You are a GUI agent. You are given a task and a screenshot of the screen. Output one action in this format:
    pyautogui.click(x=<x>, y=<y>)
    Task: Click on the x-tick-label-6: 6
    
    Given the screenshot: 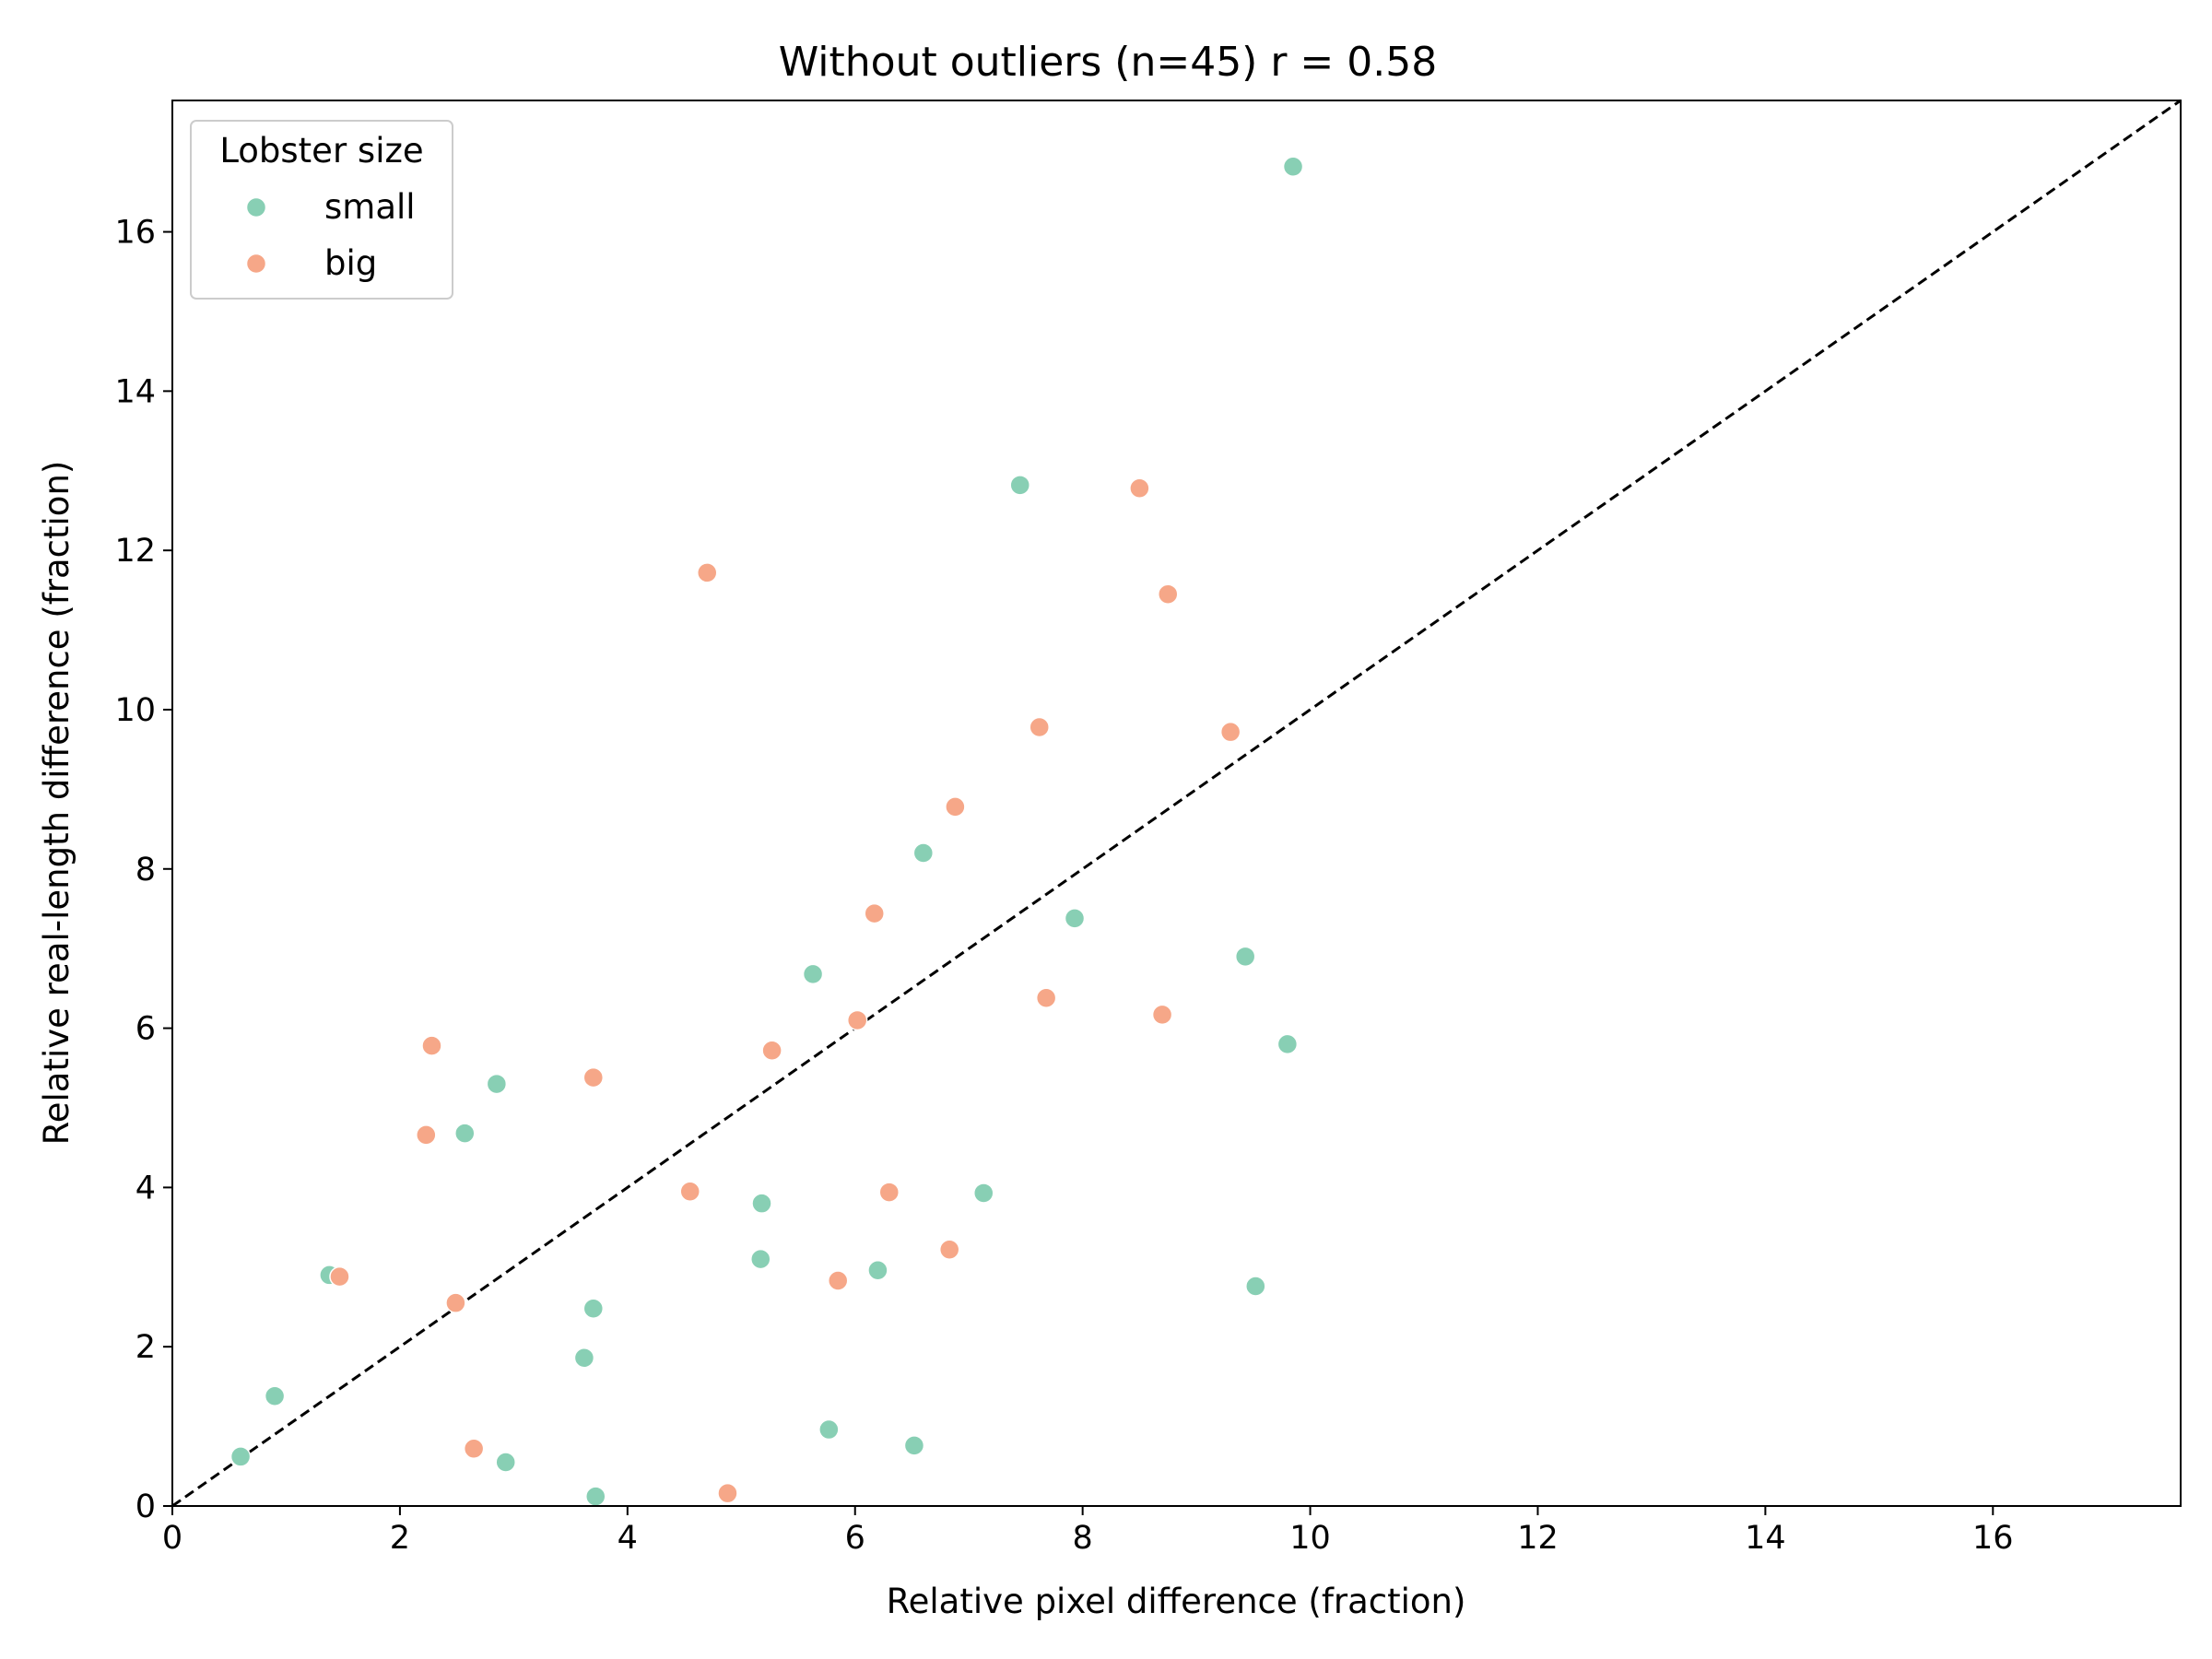 What is the action you would take?
    pyautogui.click(x=855, y=1538)
    